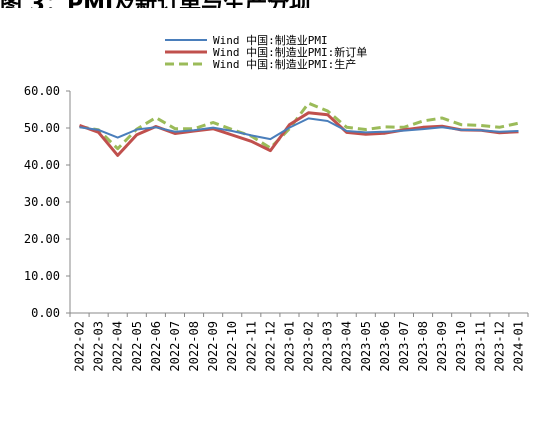  I want to click on x-tick-label: 2023-02, so click(309, 346).